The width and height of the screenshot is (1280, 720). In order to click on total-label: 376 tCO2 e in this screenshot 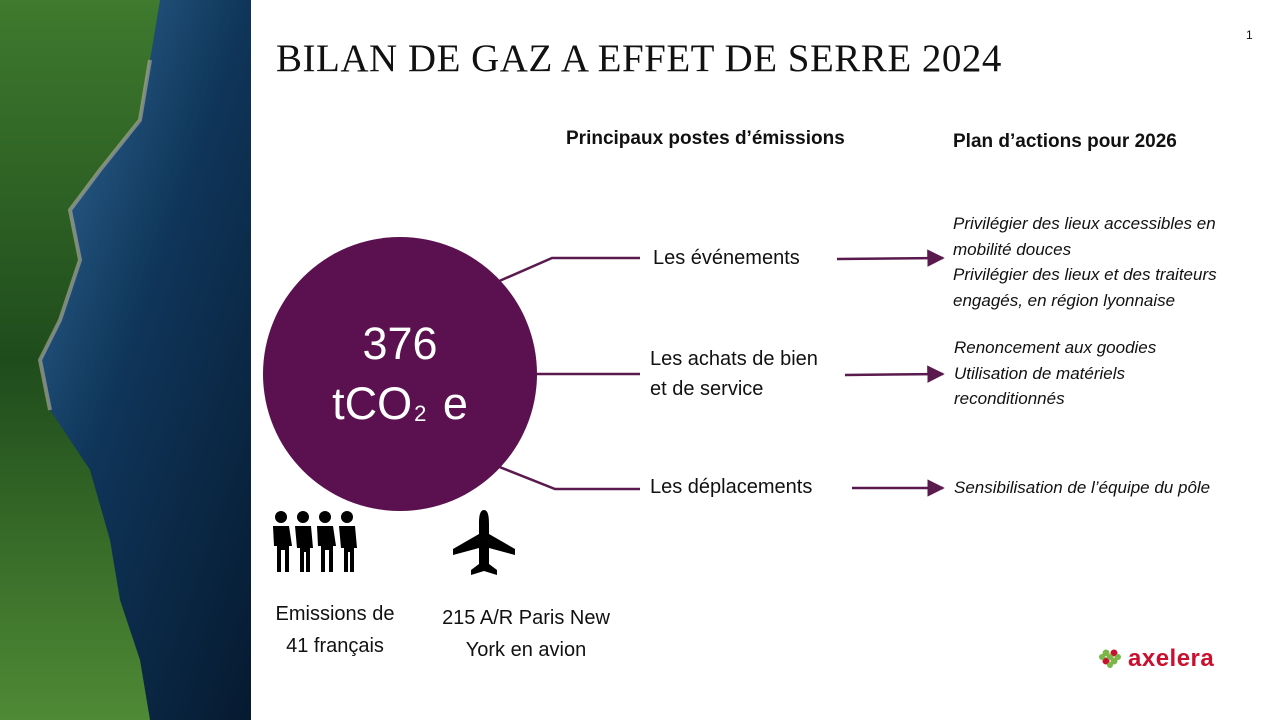, I will do `click(400, 379)`.